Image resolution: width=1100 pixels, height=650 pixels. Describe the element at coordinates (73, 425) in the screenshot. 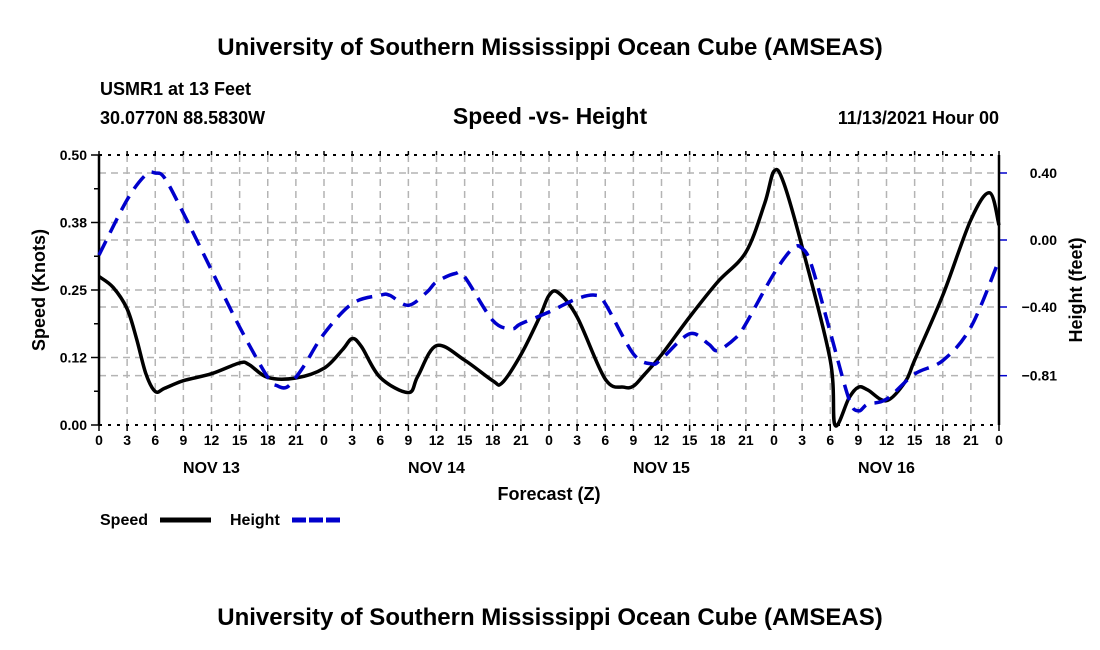

I see `y-tick-label: 0.00` at that location.